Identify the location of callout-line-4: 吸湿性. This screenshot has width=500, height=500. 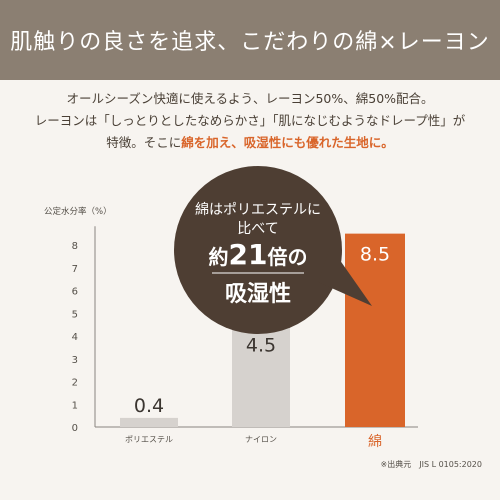
(258, 294).